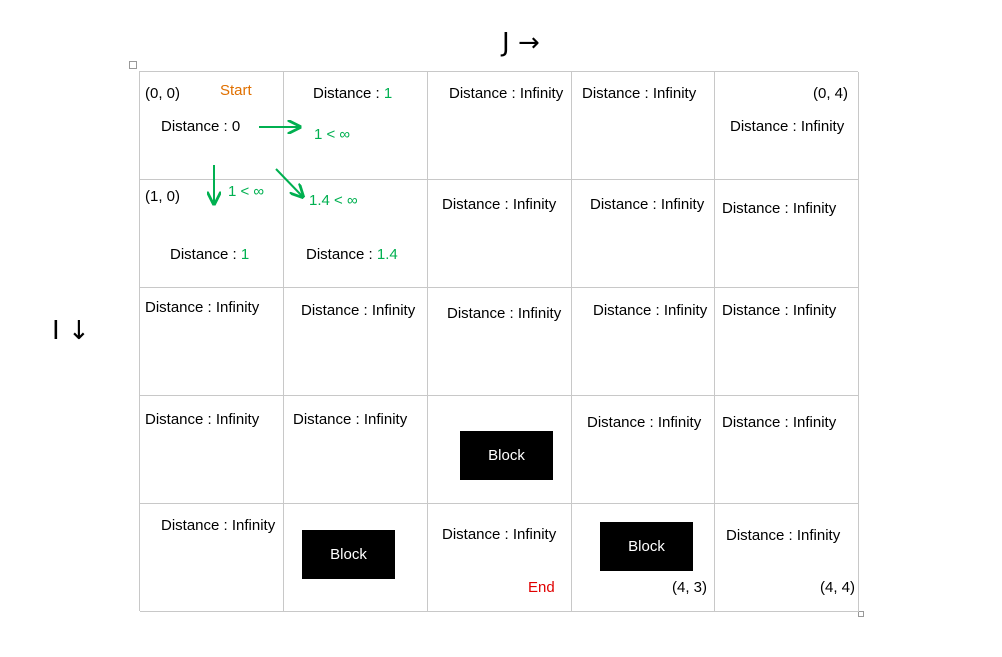 The width and height of the screenshot is (1002, 657). I want to click on cell-0-4: (0, 4) Distance : Infinity, so click(787, 126).